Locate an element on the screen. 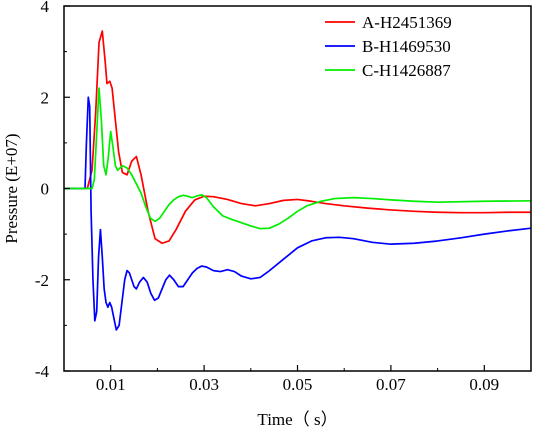  y-tick-label: -2 is located at coordinates (42, 280).